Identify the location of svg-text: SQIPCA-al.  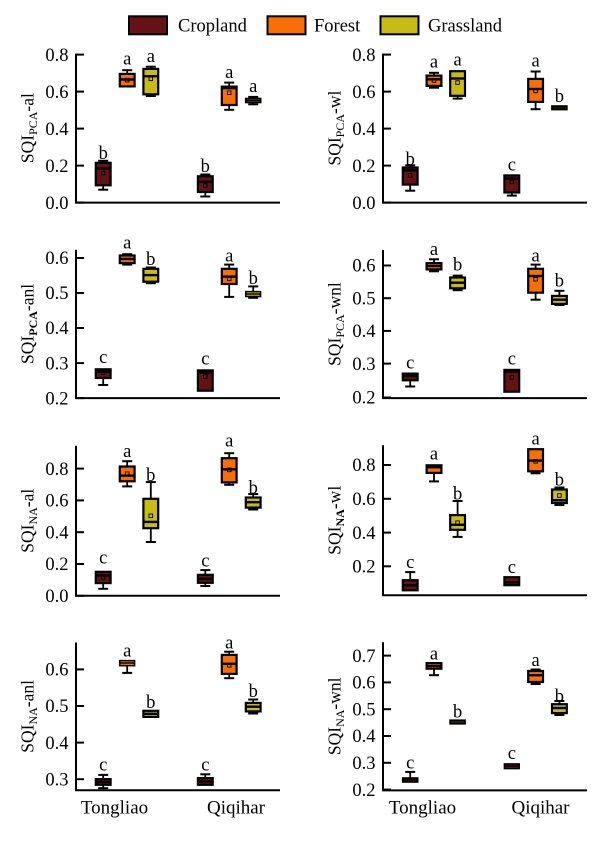
(29, 128).